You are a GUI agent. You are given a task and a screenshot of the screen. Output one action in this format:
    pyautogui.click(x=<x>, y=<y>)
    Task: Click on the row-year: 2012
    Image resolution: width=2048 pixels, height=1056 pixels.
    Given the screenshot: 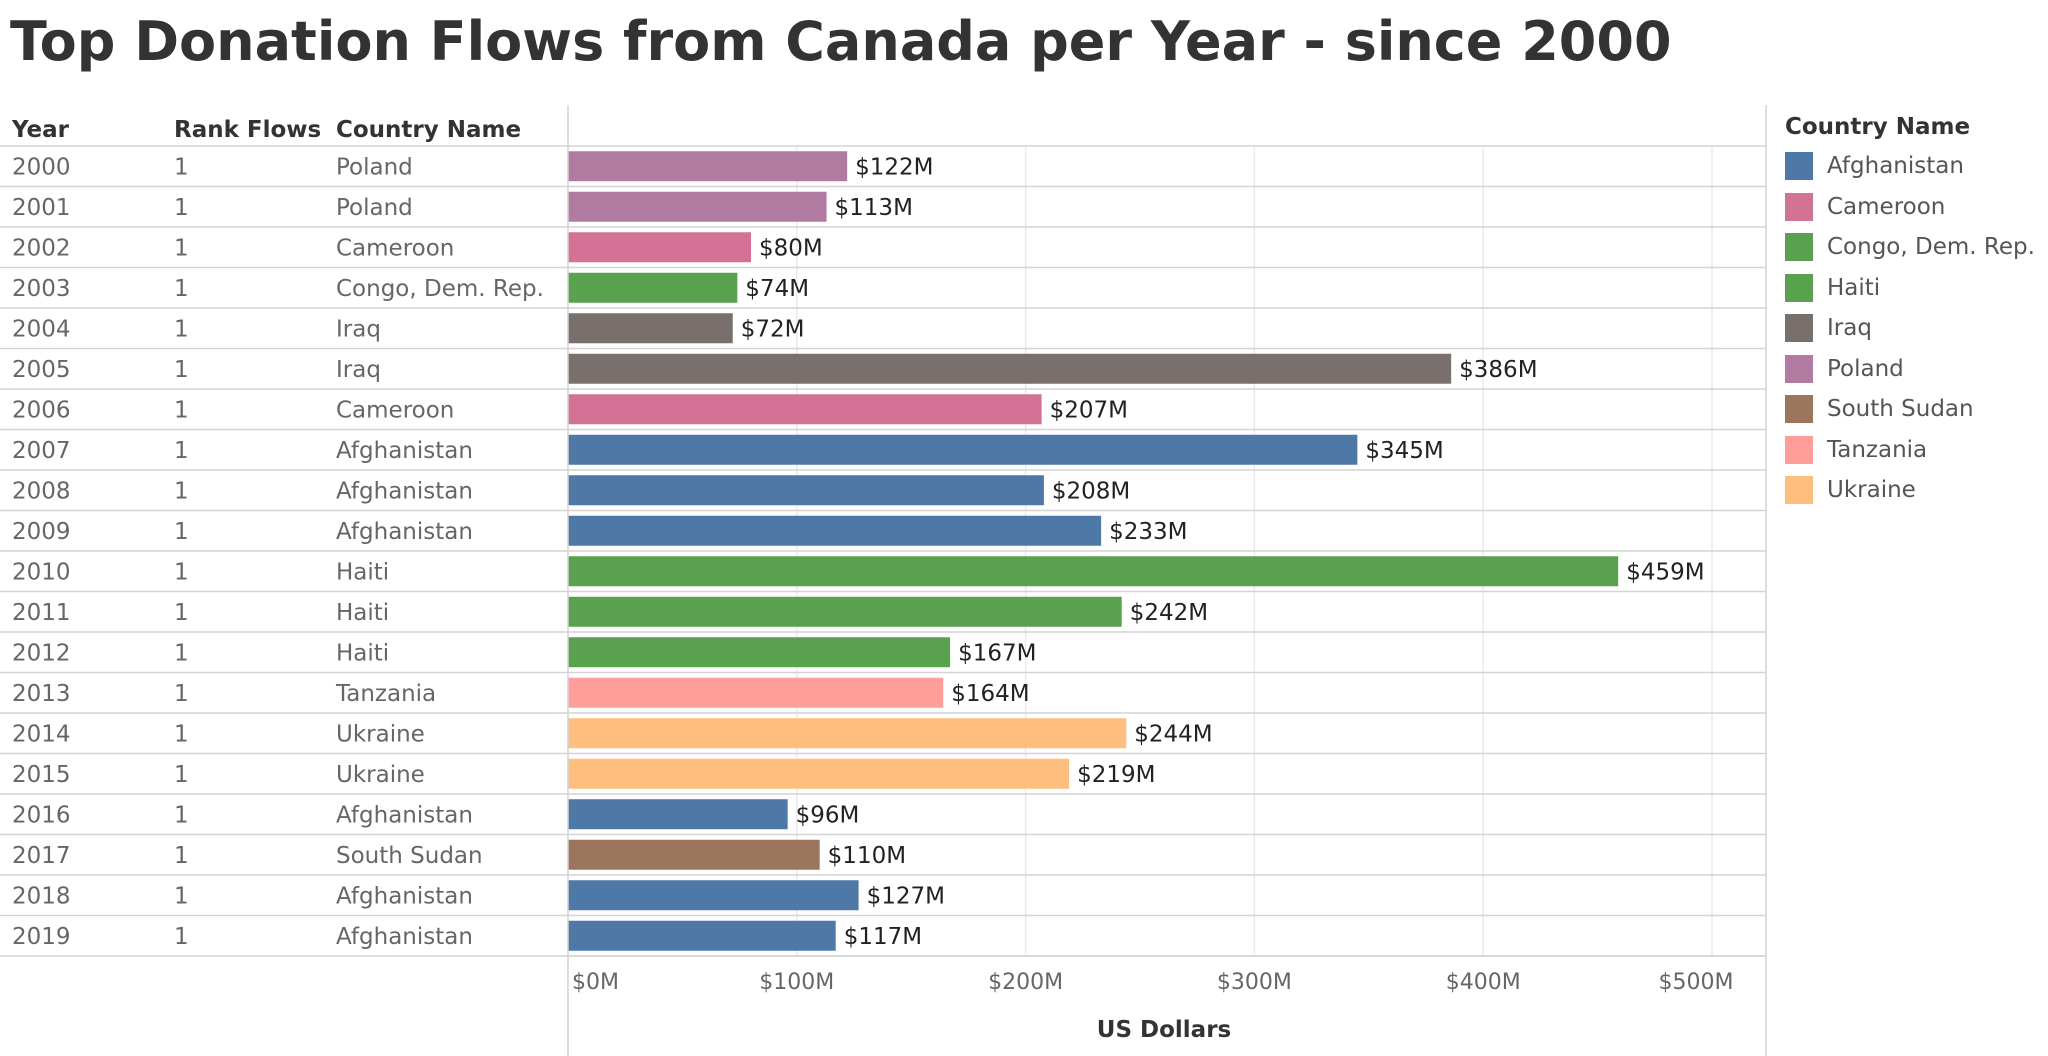 What is the action you would take?
    pyautogui.click(x=41, y=653)
    